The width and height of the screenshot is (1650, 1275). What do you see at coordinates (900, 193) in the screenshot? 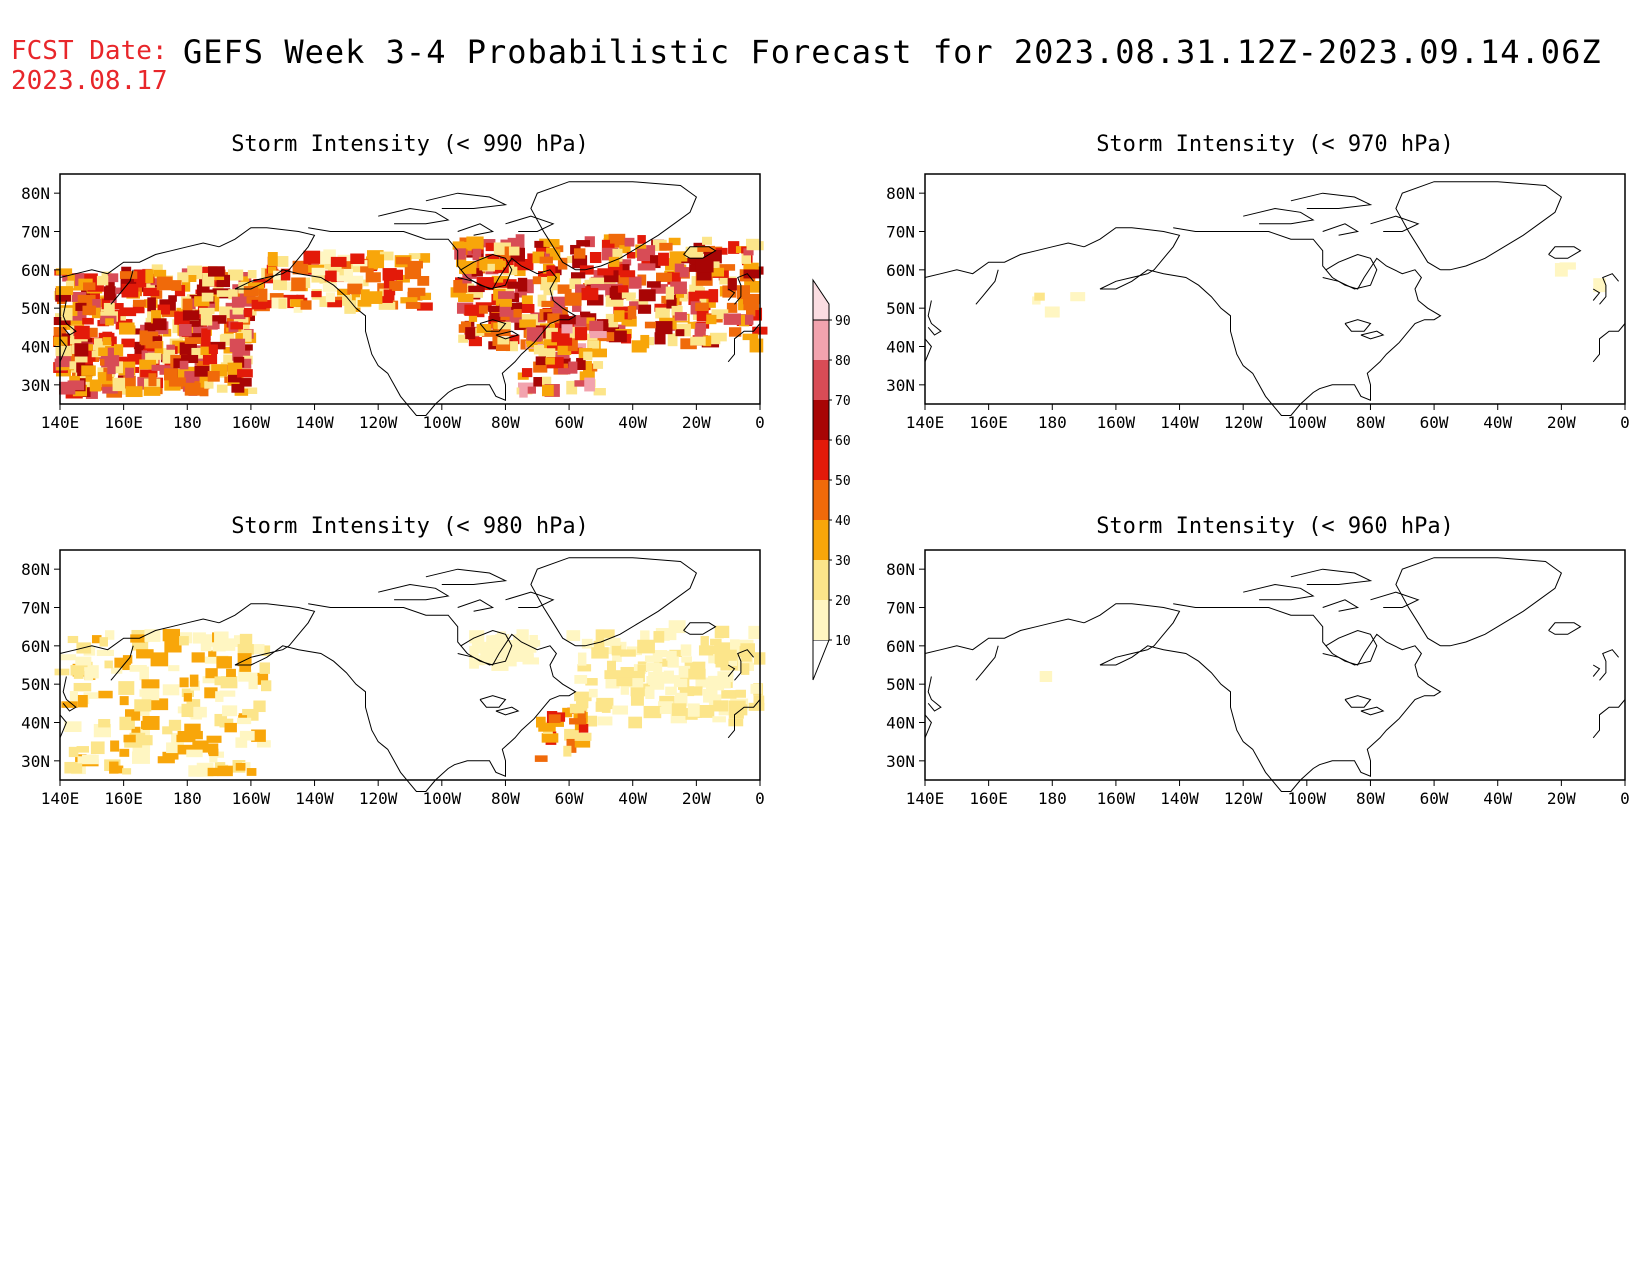
I see `lat-tick-label: 80N` at bounding box center [900, 193].